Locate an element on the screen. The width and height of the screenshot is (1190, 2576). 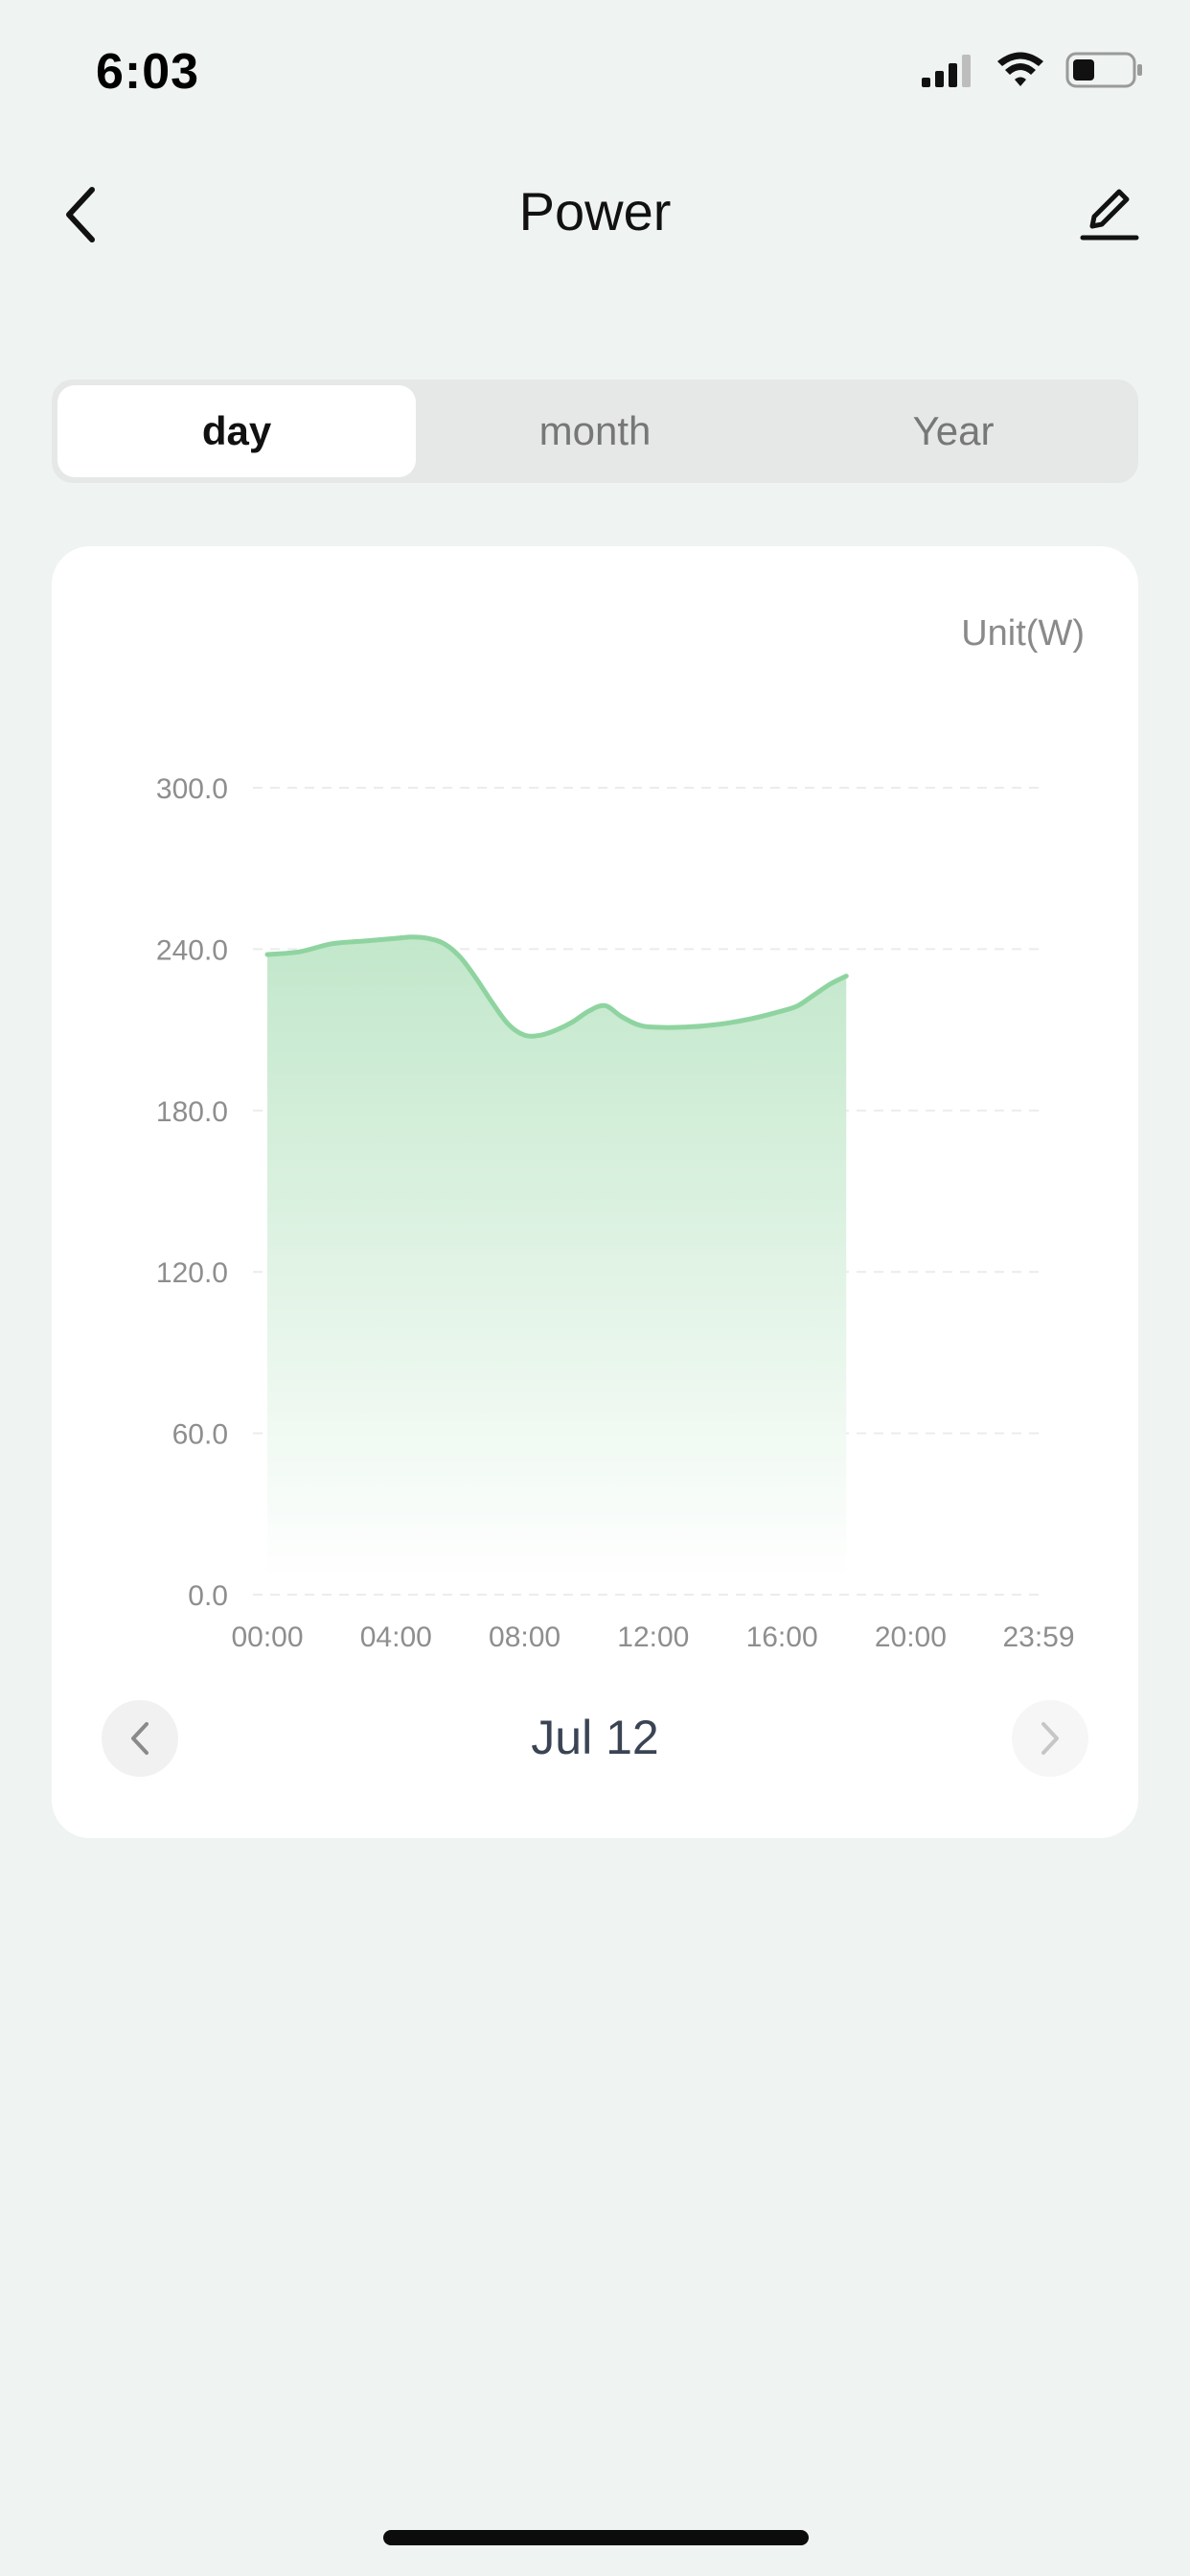
page-title: Power is located at coordinates (595, 211).